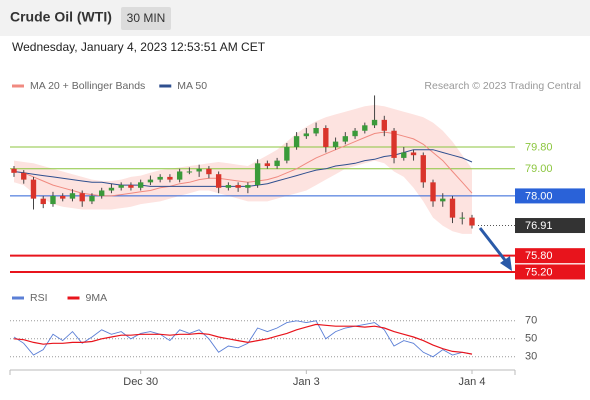 This screenshot has height=400, width=590. I want to click on y-tick-label: 70, so click(531, 321).